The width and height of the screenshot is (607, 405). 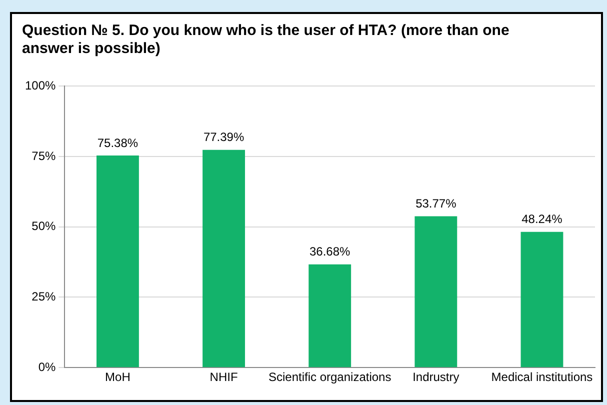 I want to click on data-label: 53.77%, so click(x=436, y=203).